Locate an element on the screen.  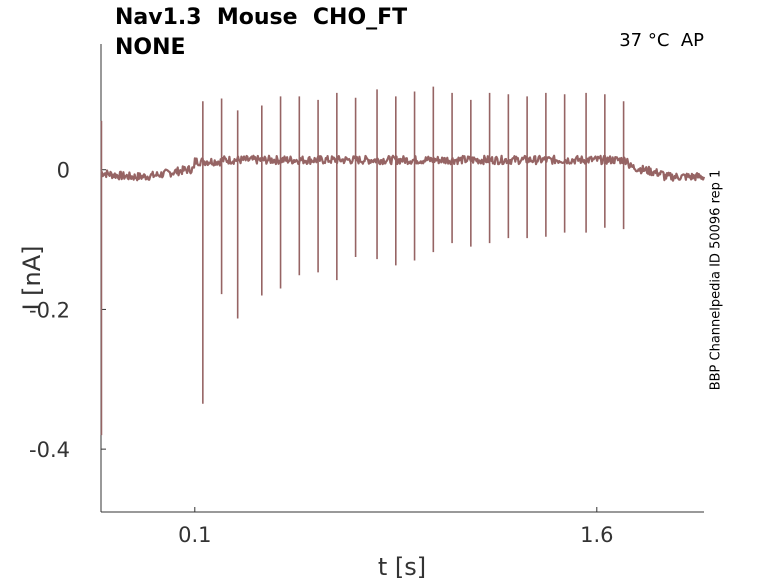
series-baseline is located at coordinates (403, 168).